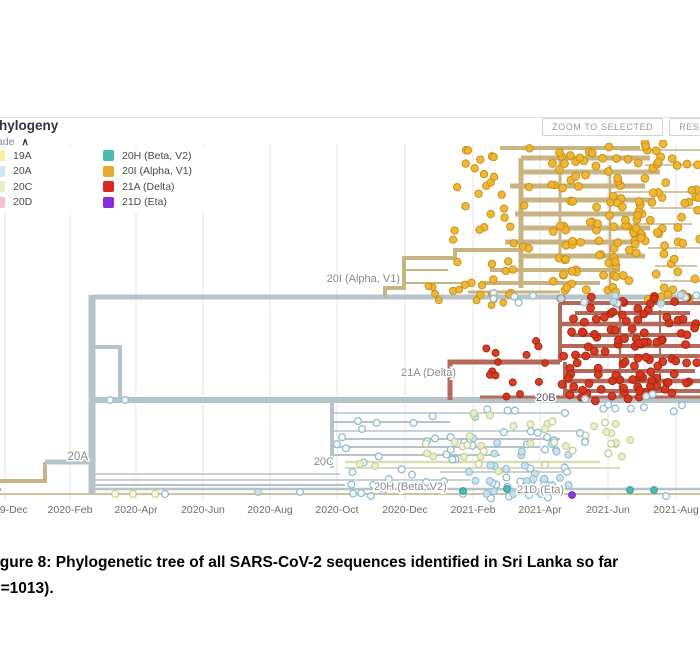 The width and height of the screenshot is (700, 660). Describe the element at coordinates (14, 142) in the screenshot. I see `clade-selector: Clade ∧` at that location.